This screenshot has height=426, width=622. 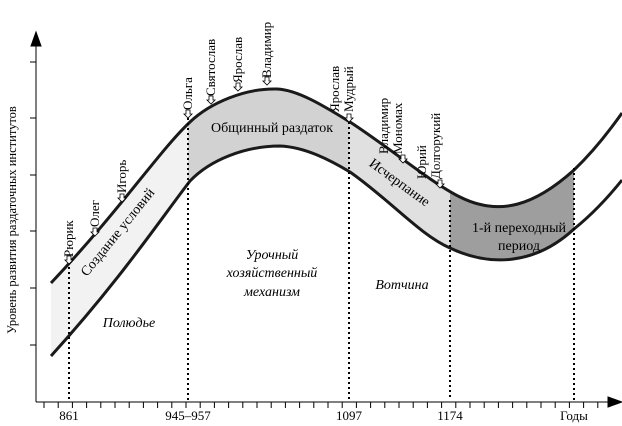 What do you see at coordinates (399, 184) in the screenshot?
I see `band-exhaustion-fill` at bounding box center [399, 184].